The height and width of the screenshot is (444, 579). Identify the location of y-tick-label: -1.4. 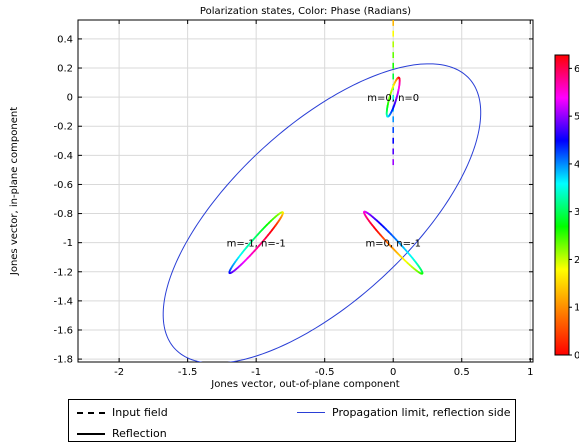
(63, 301).